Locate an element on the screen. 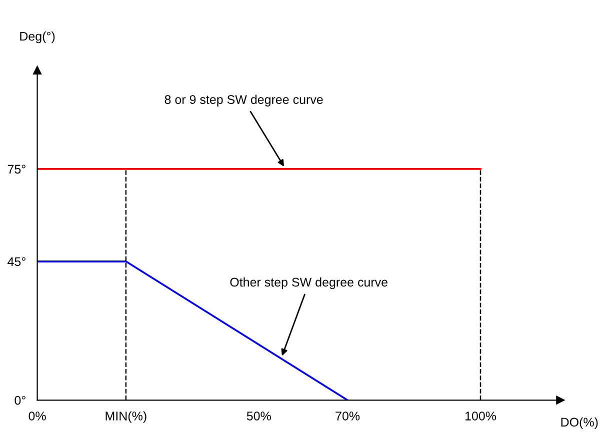 The height and width of the screenshot is (434, 611). x-tick-label: MIN(%) is located at coordinates (126, 417).